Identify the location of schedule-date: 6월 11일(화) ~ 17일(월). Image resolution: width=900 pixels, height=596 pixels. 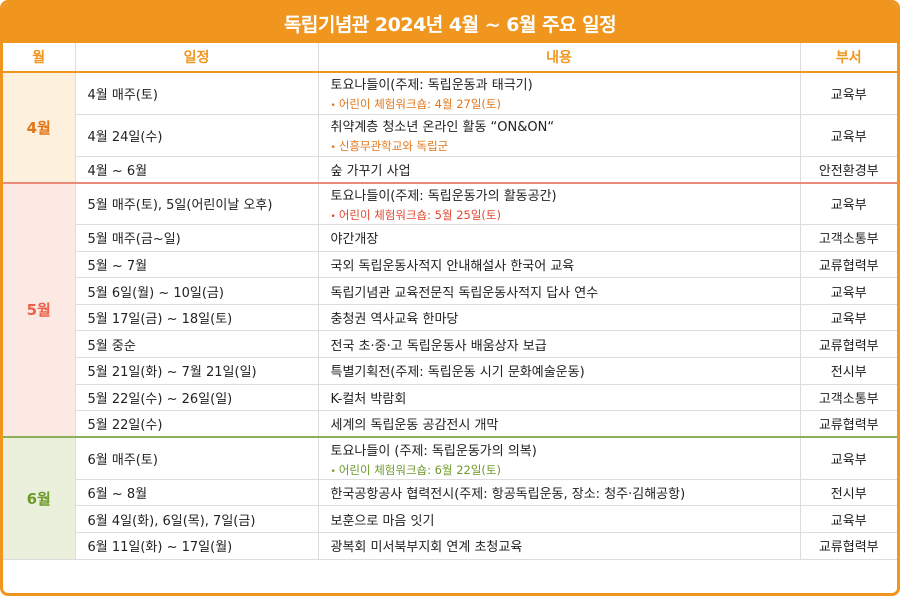
(197, 546).